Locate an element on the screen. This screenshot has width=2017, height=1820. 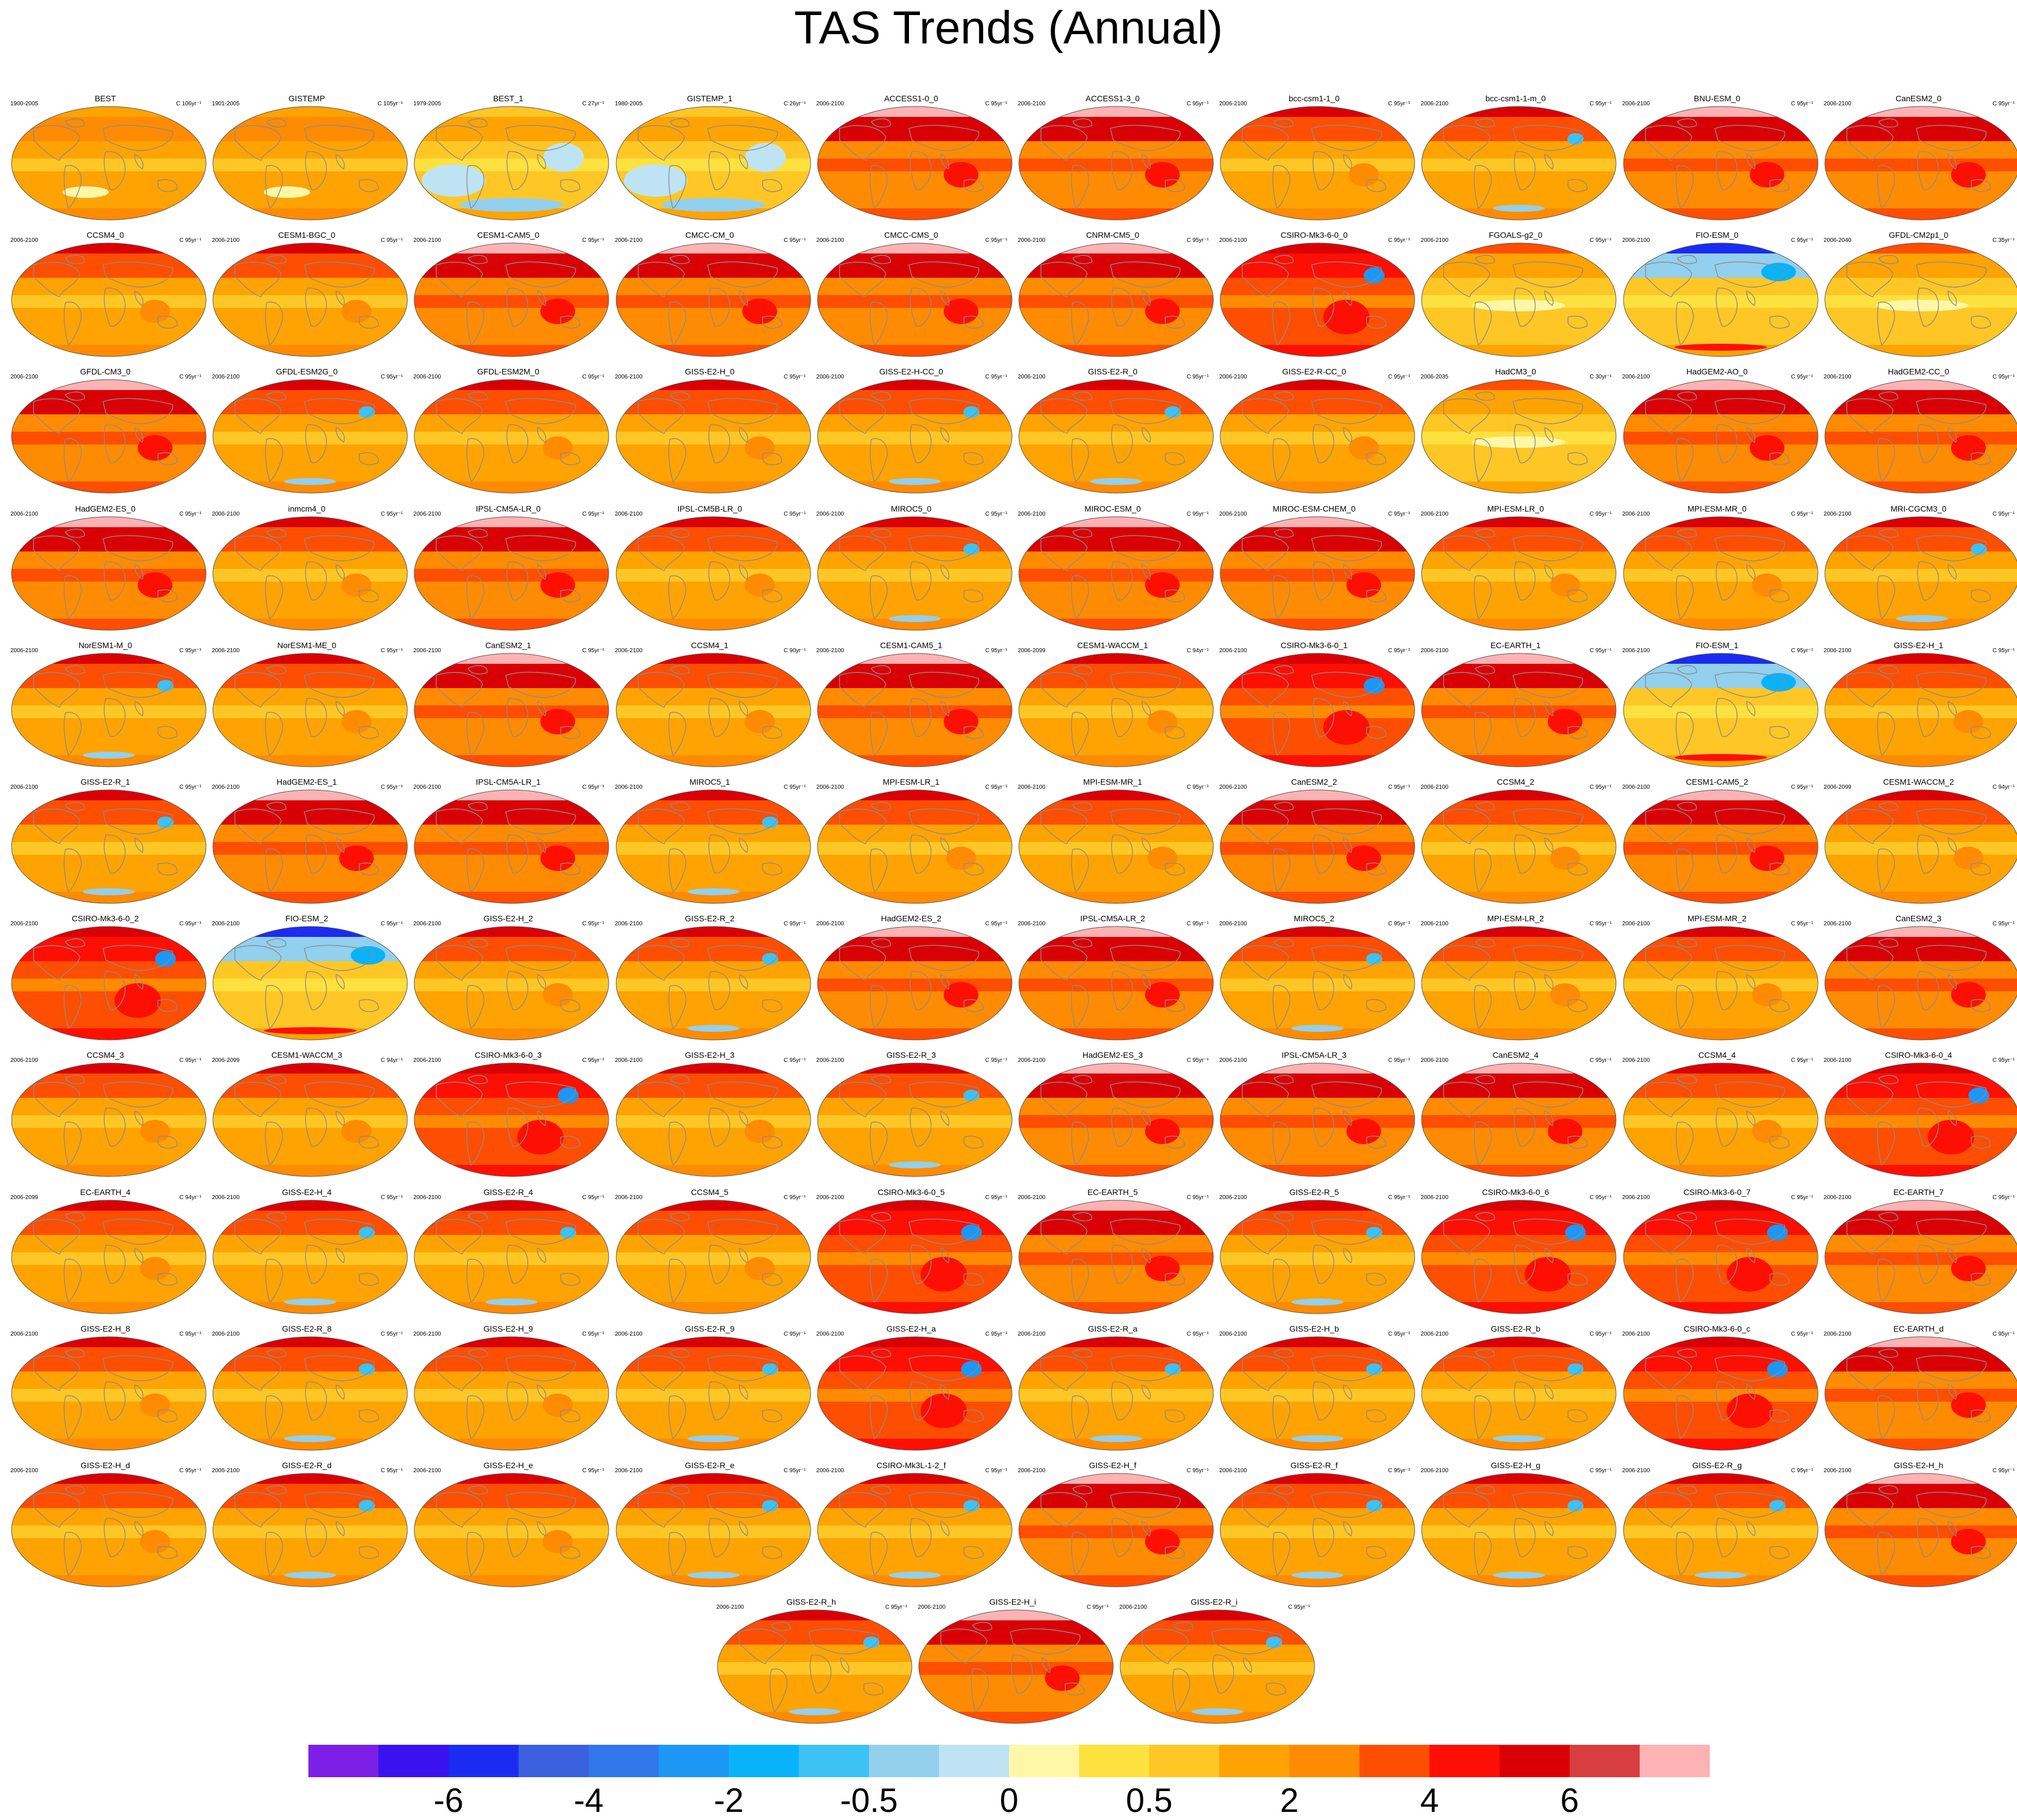
panel-title: FIO-ESM_2 is located at coordinates (307, 919).